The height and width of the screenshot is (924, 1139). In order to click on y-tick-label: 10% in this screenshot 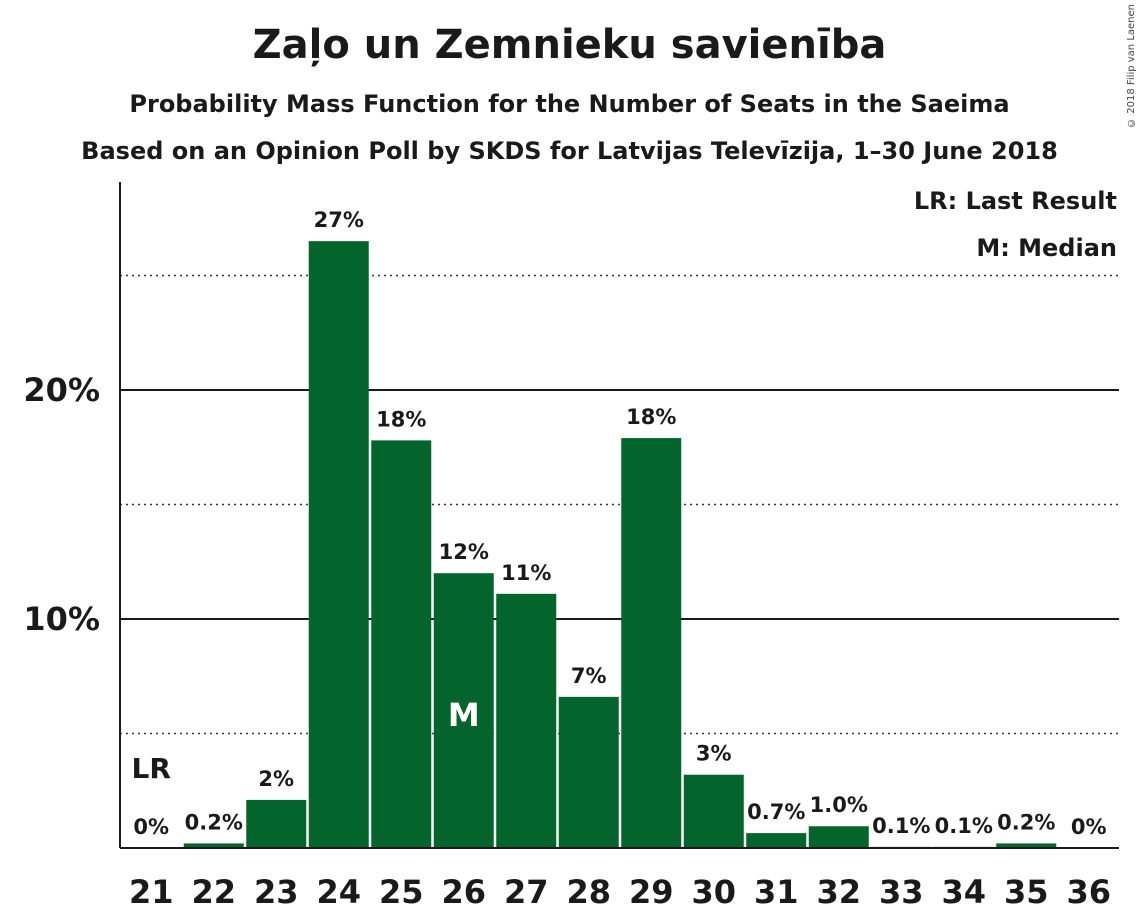, I will do `click(61, 619)`.